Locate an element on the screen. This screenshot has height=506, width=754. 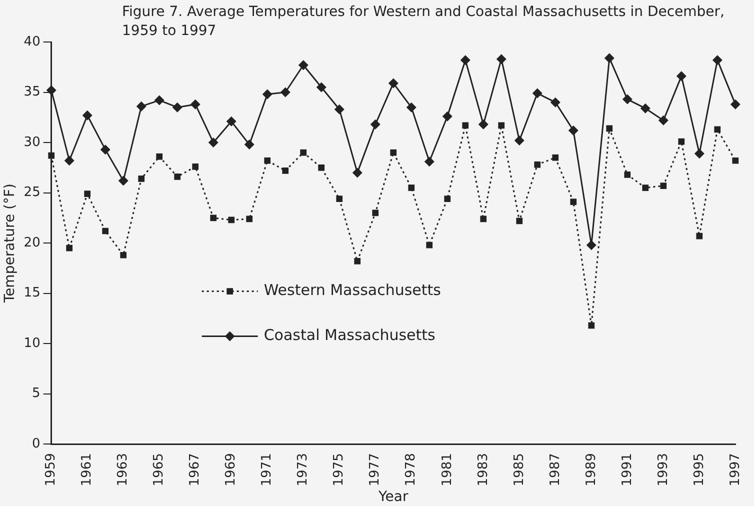
x-tick-label: 1969 is located at coordinates (231, 469).